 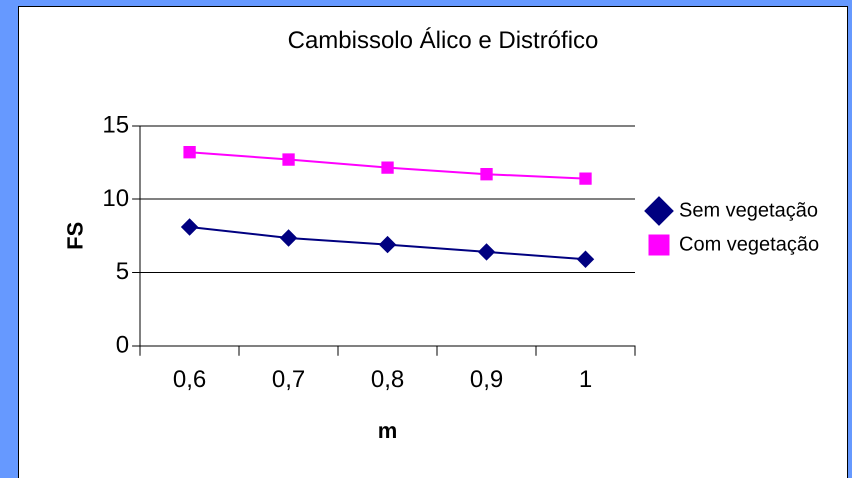 What do you see at coordinates (123, 344) in the screenshot?
I see `y-tick-label: 0` at bounding box center [123, 344].